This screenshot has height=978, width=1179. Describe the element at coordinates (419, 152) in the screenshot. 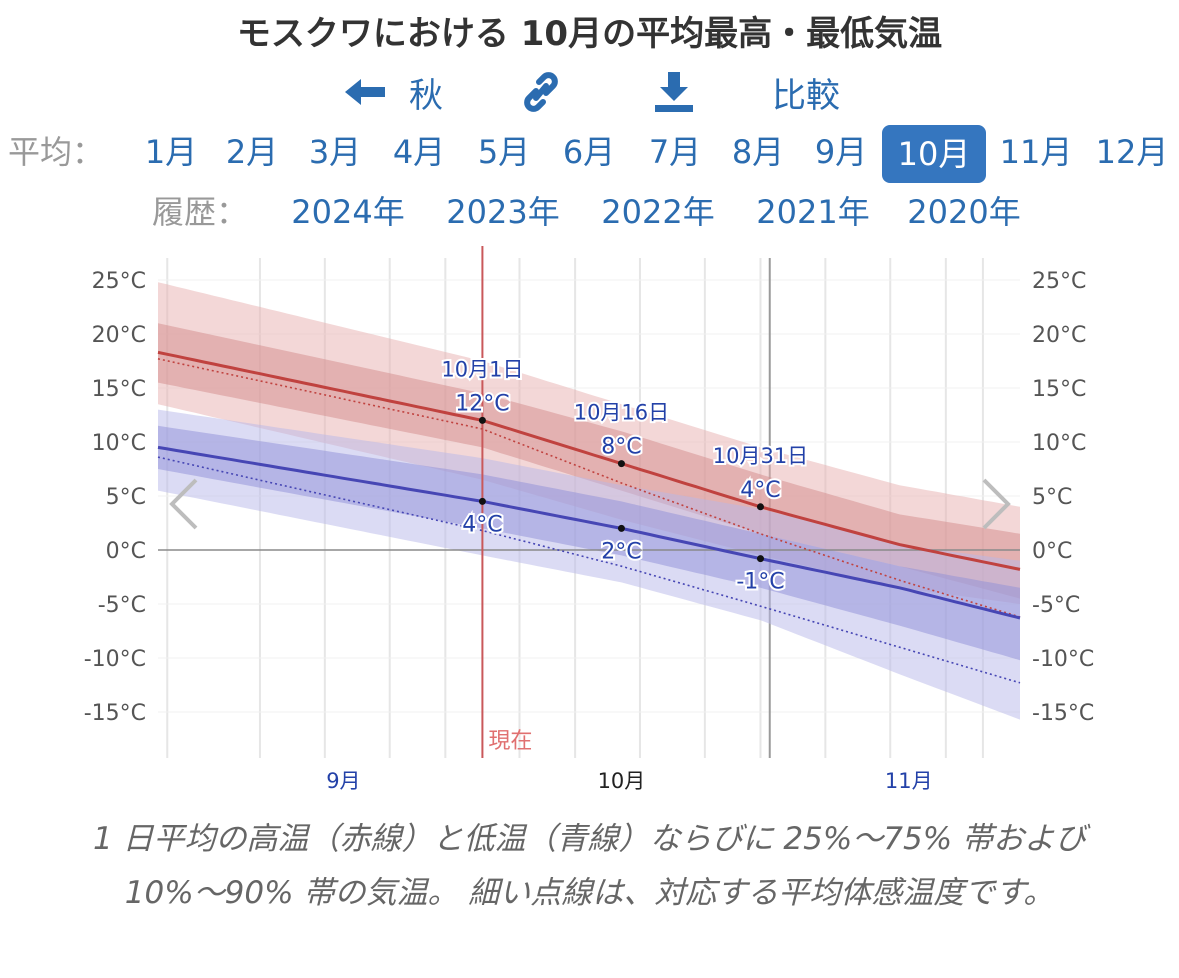

I see `month-button-4: 4月` at that location.